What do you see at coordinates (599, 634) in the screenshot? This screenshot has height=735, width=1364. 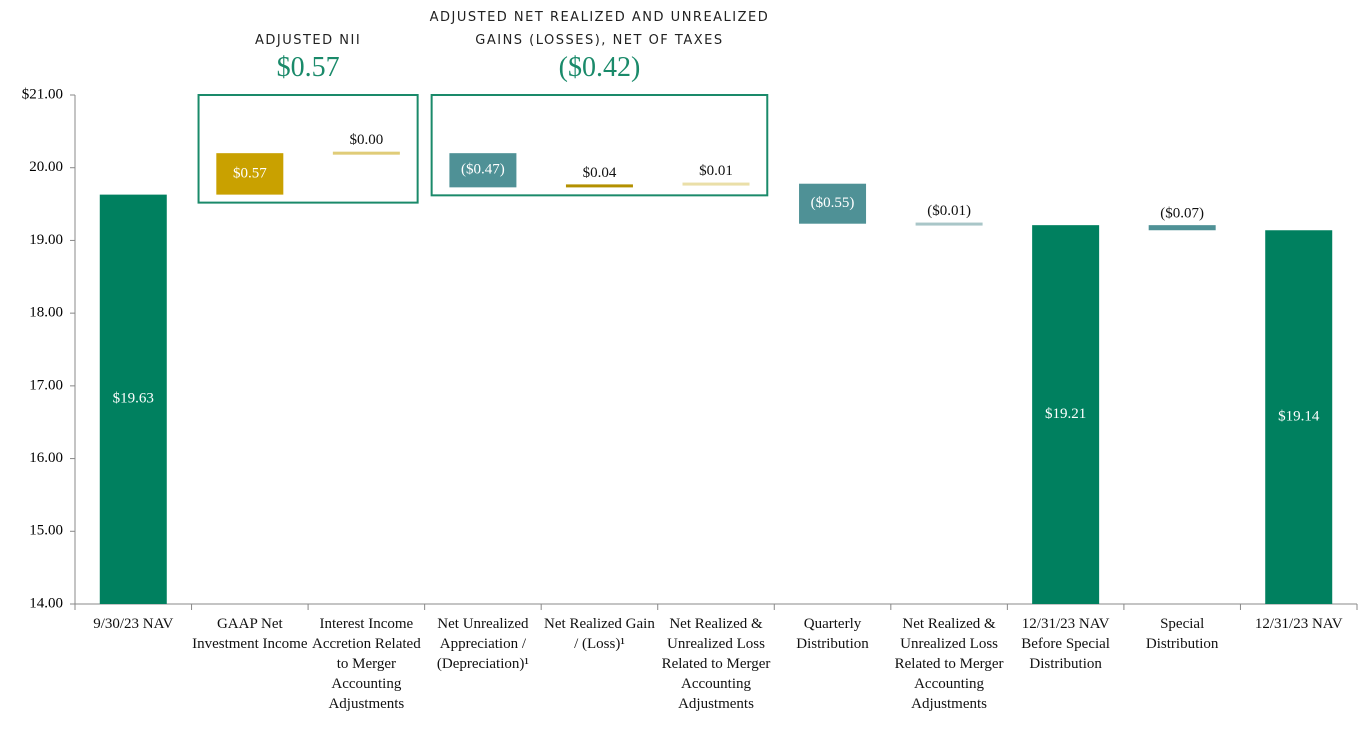 I see `x-tick-label: Net Realized Gain / (Loss)¹` at bounding box center [599, 634].